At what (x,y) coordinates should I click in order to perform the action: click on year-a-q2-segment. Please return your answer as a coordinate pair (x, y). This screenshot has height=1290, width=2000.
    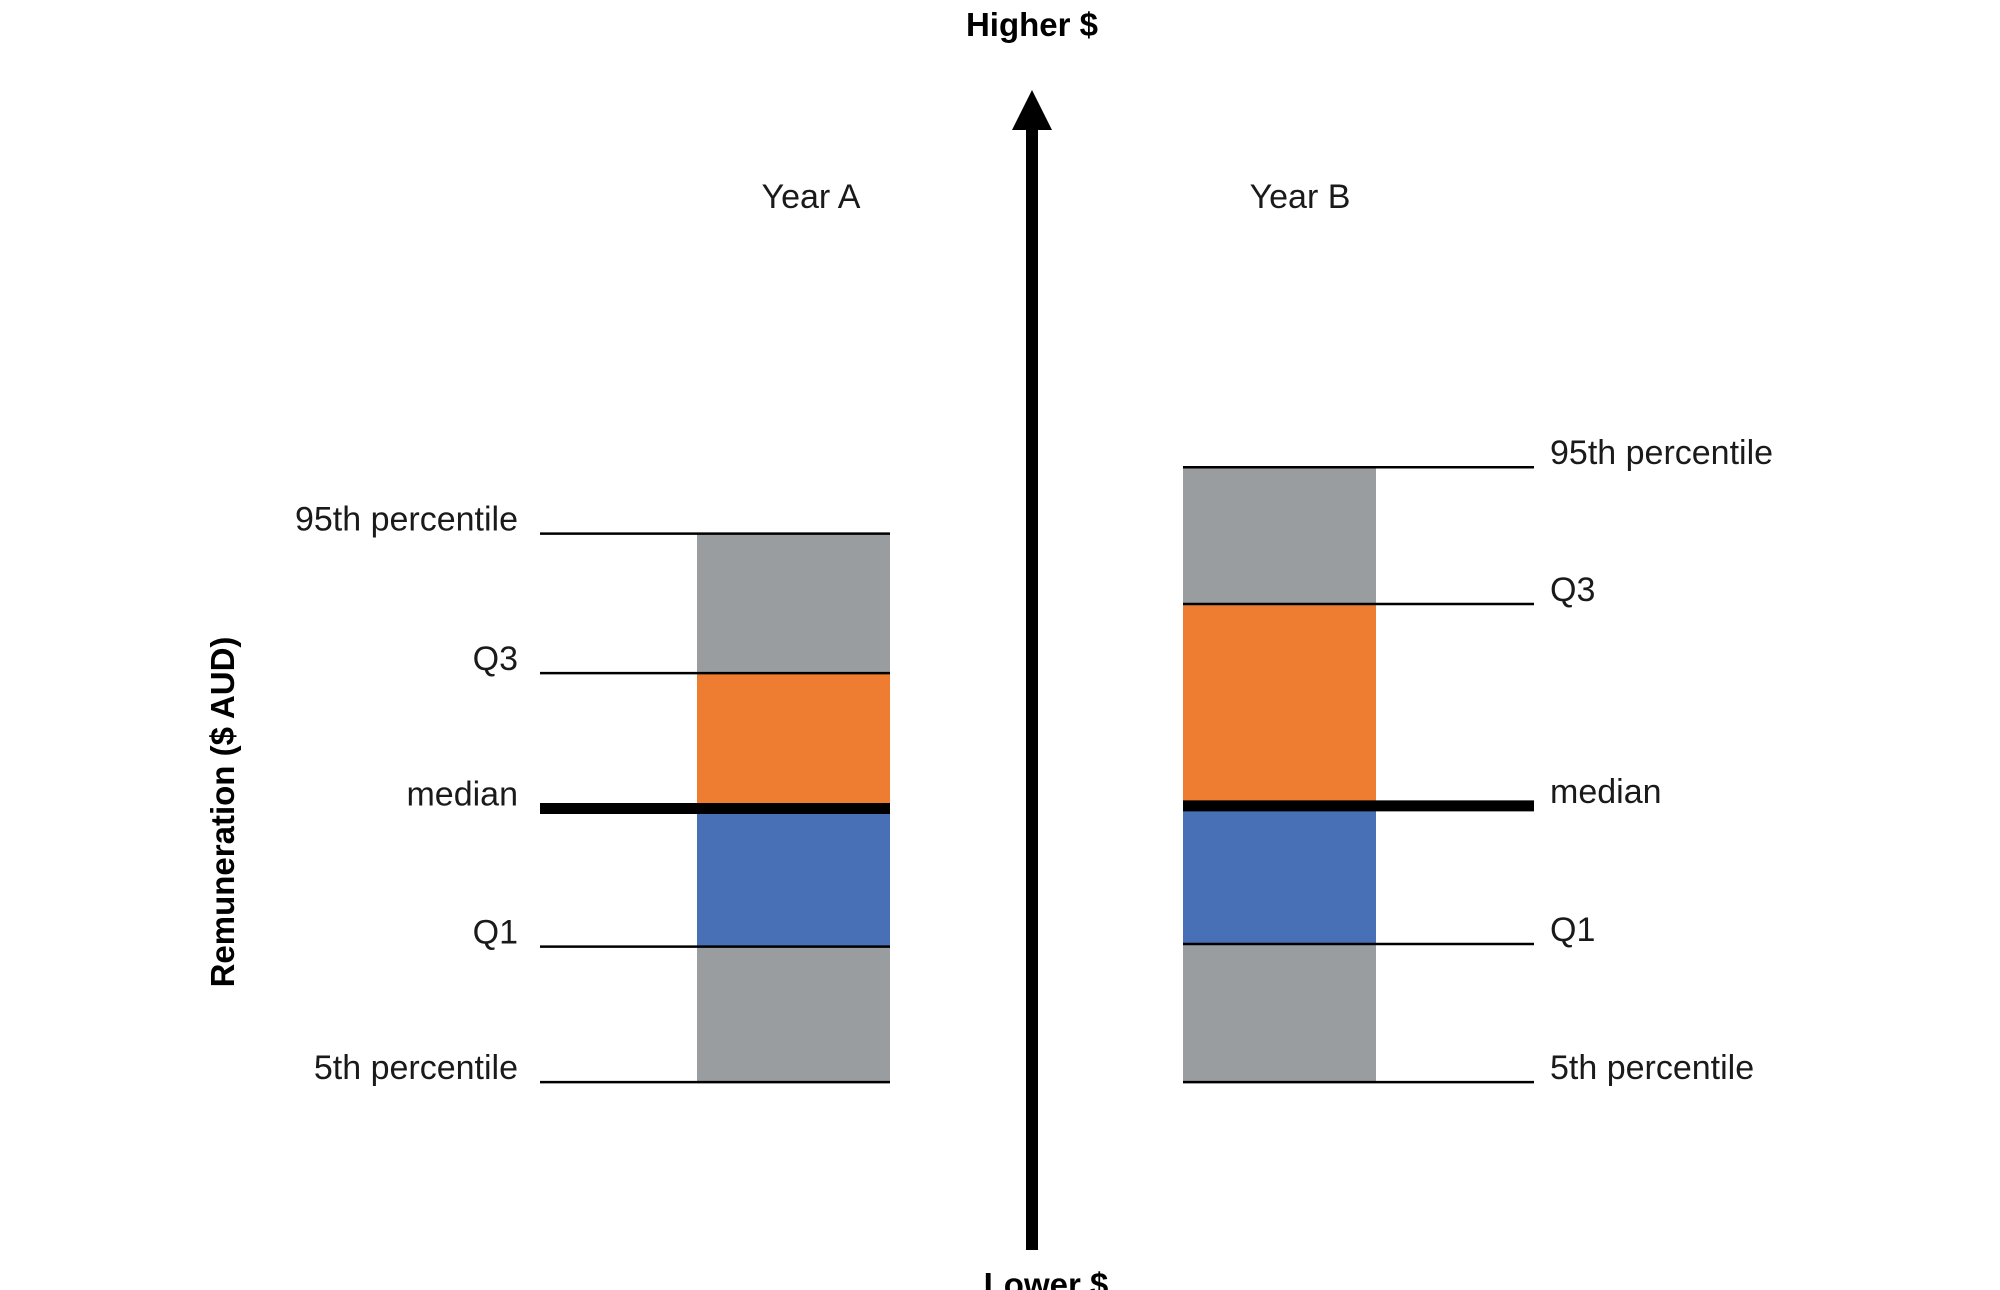
    Looking at the image, I should click on (793, 877).